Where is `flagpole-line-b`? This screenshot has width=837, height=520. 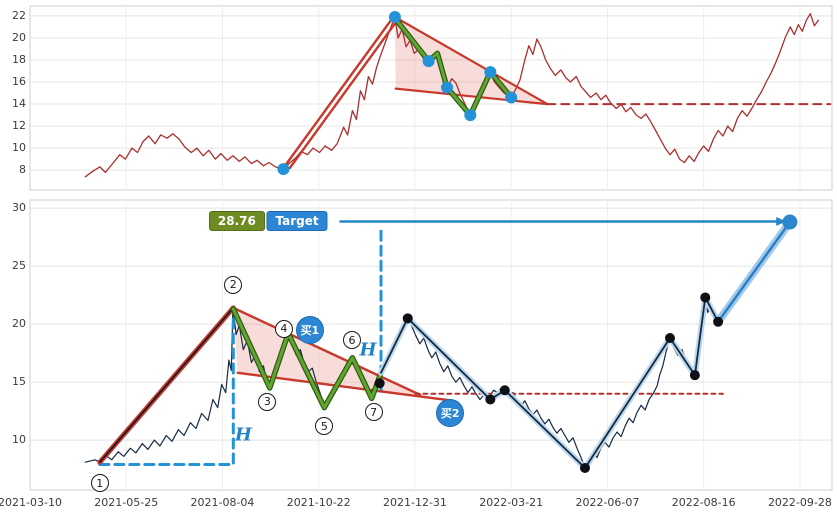 flagpole-line-b is located at coordinates (344, 93).